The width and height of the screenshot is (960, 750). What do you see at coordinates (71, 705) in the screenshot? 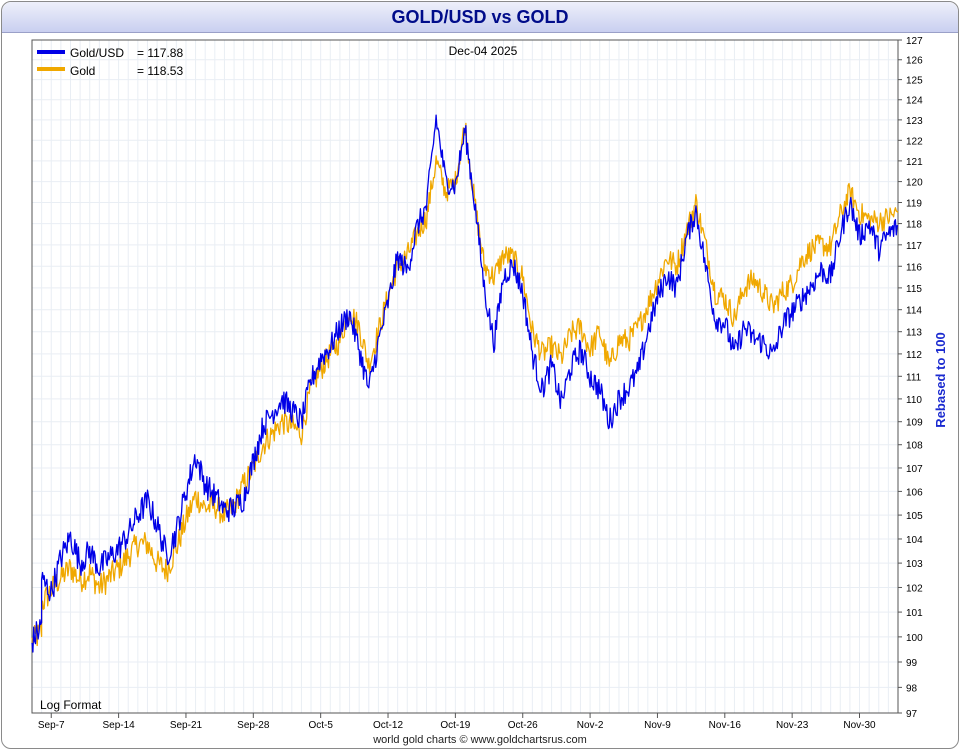
I see `log-format-label: Log Format` at bounding box center [71, 705].